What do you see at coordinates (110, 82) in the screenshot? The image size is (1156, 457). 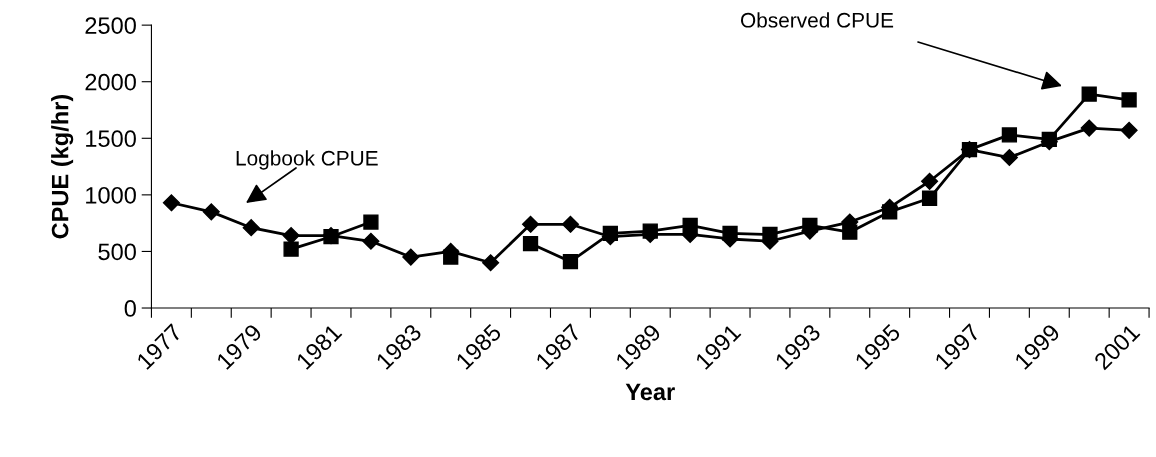 I see `y-tick-label: 2000` at bounding box center [110, 82].